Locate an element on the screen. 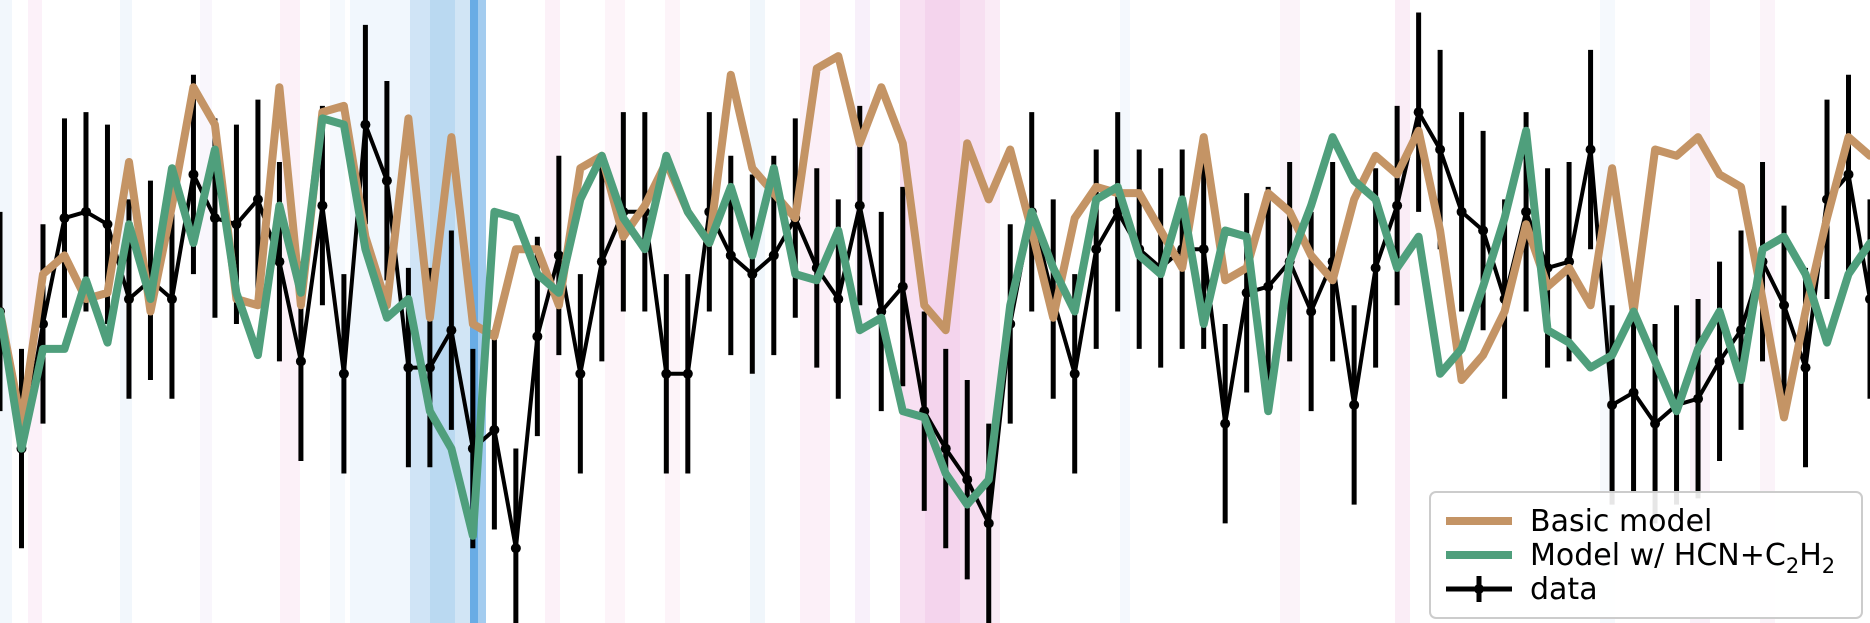 This screenshot has width=1870, height=623. legend-label-model-hcn: Model w/ HCN+C2H2 is located at coordinates (1682, 558).